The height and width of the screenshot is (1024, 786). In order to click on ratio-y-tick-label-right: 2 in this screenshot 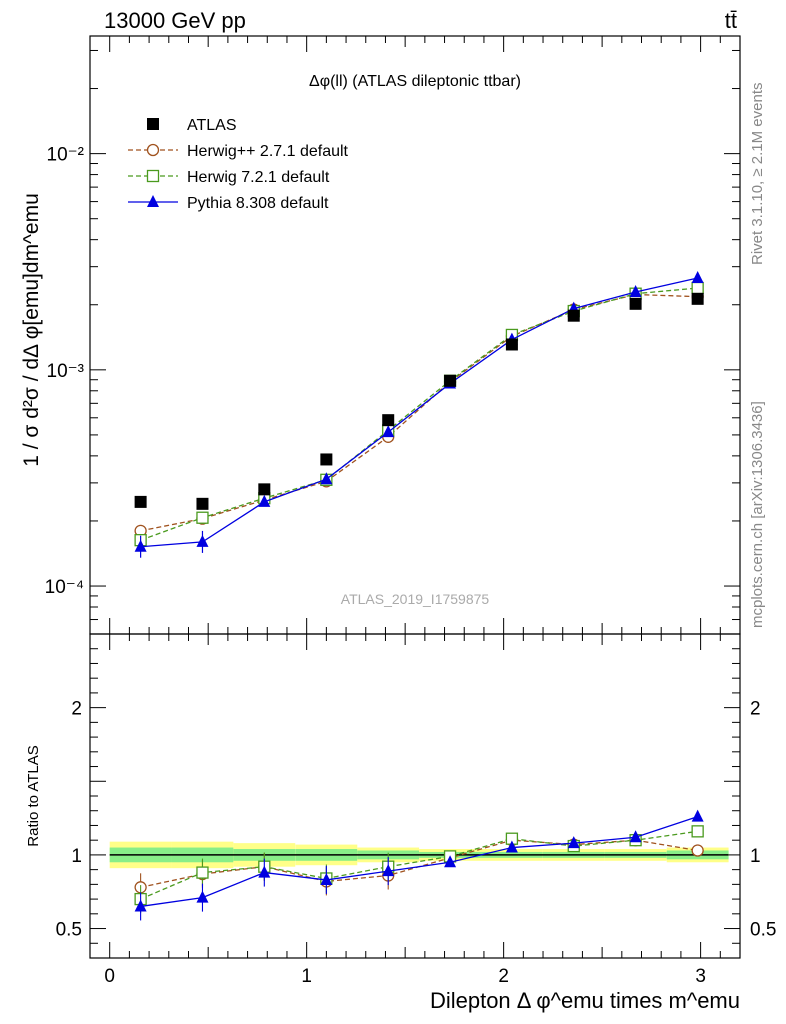, I will do `click(755, 709)`.